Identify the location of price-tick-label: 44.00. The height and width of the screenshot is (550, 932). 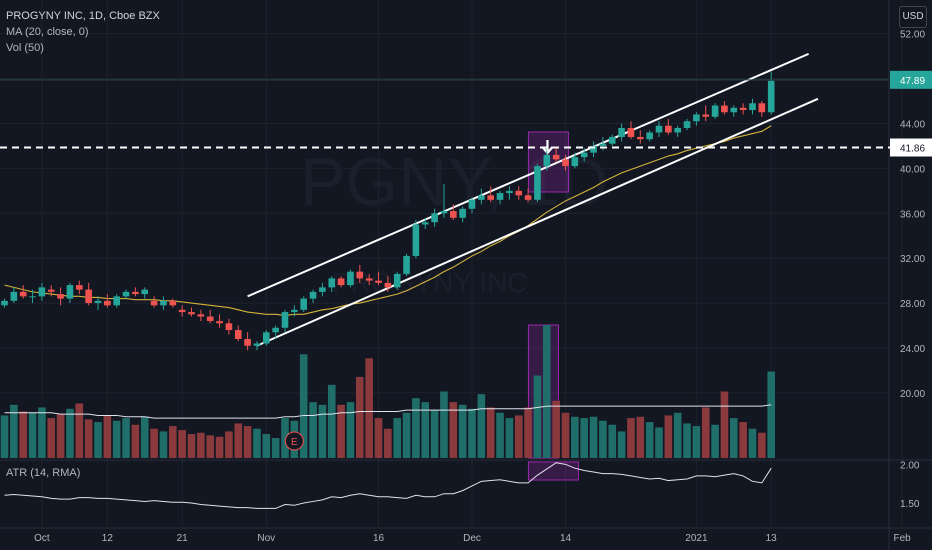
(912, 124).